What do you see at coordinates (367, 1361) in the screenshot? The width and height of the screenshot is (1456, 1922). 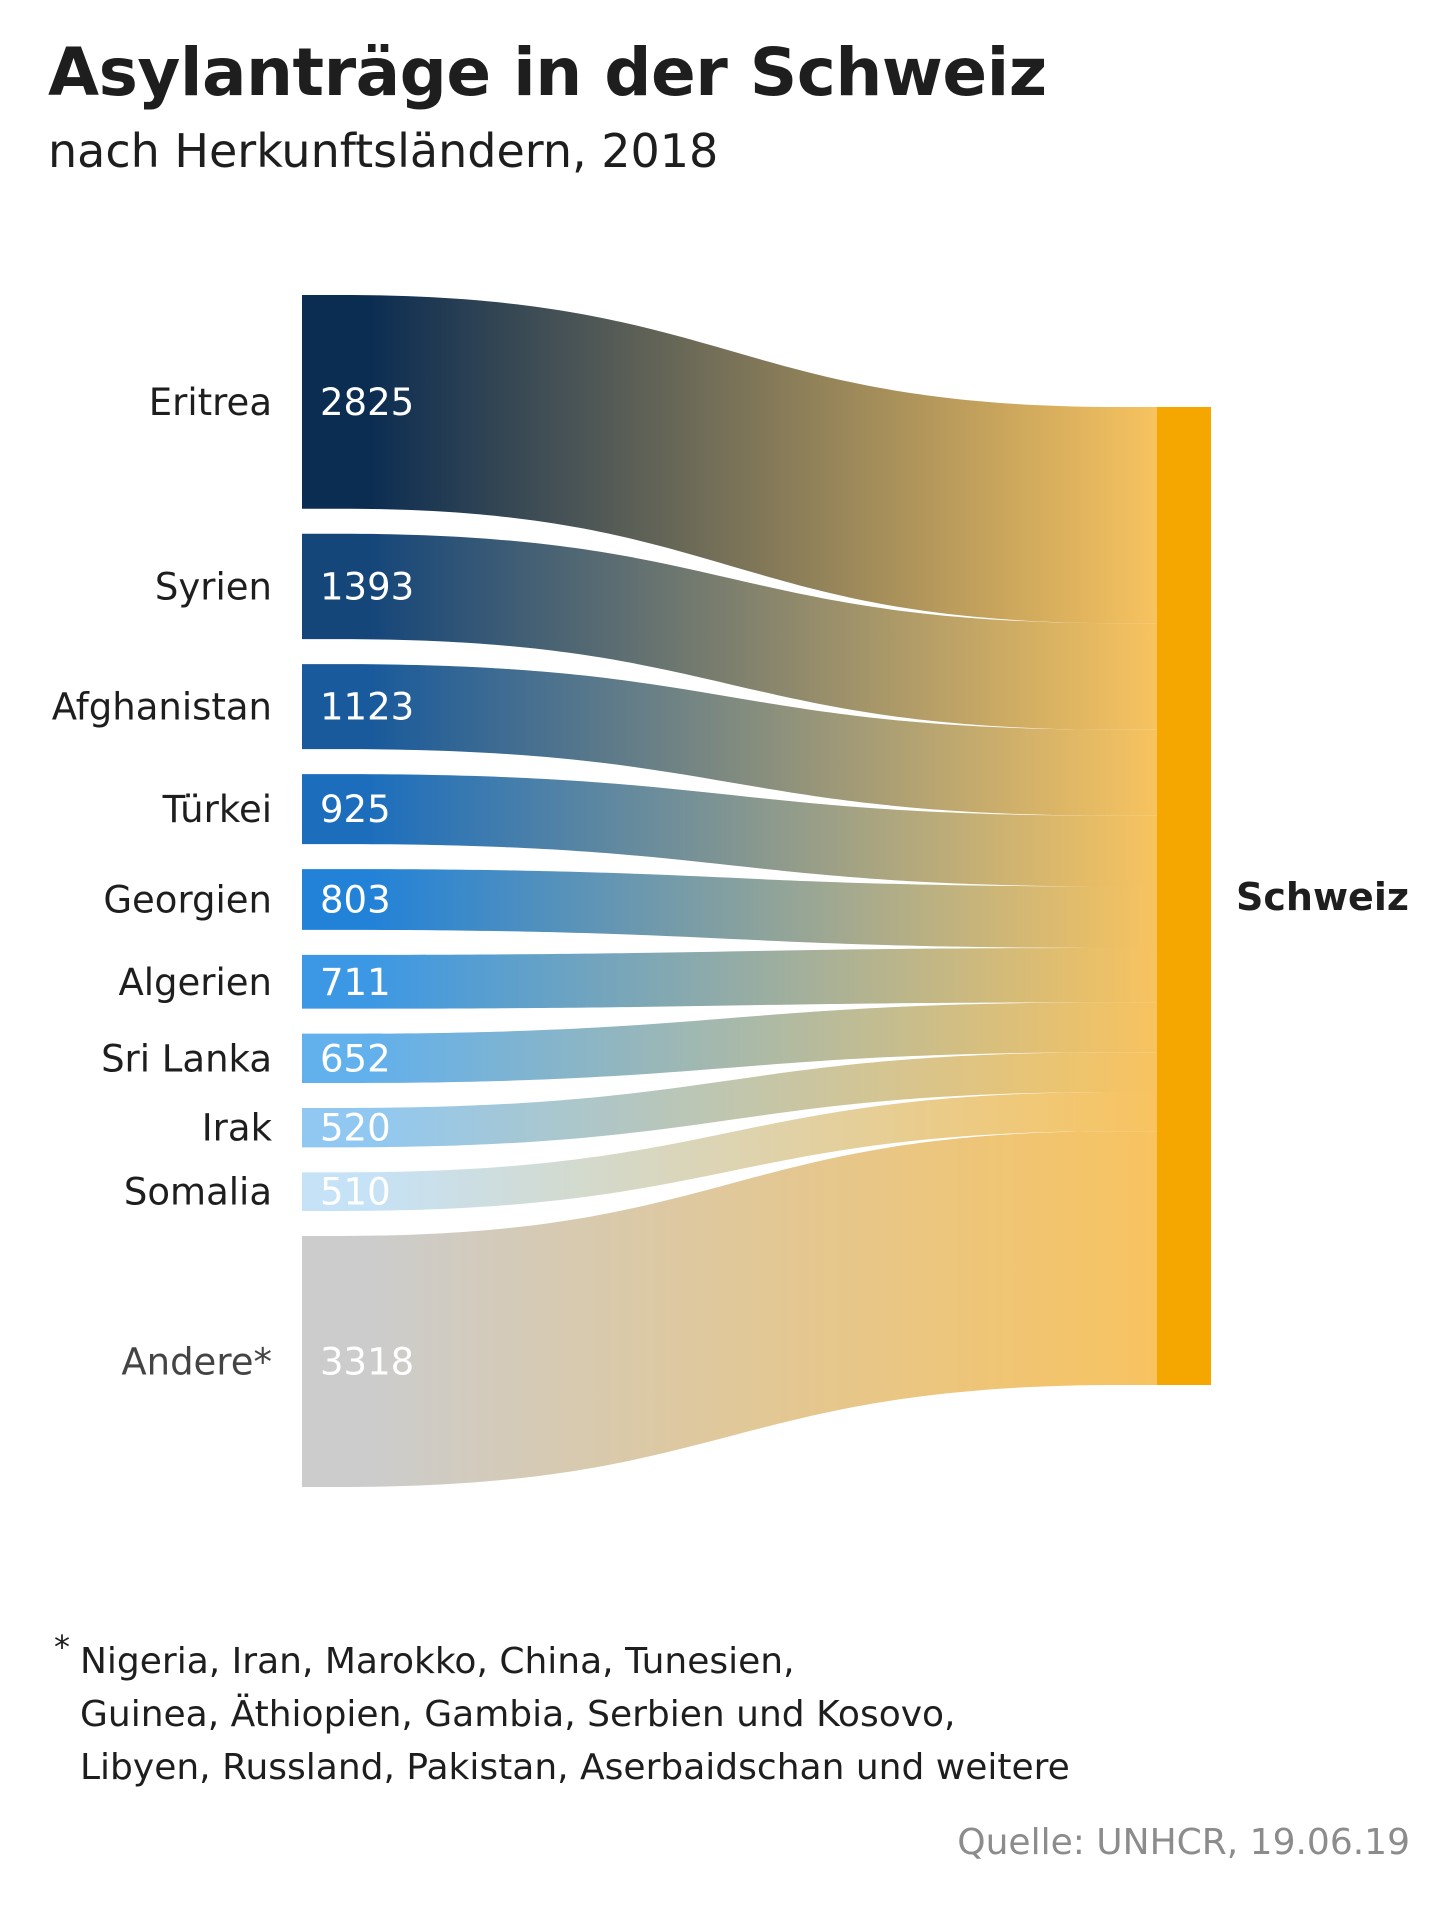 I see `flow-value-label: 3318` at bounding box center [367, 1361].